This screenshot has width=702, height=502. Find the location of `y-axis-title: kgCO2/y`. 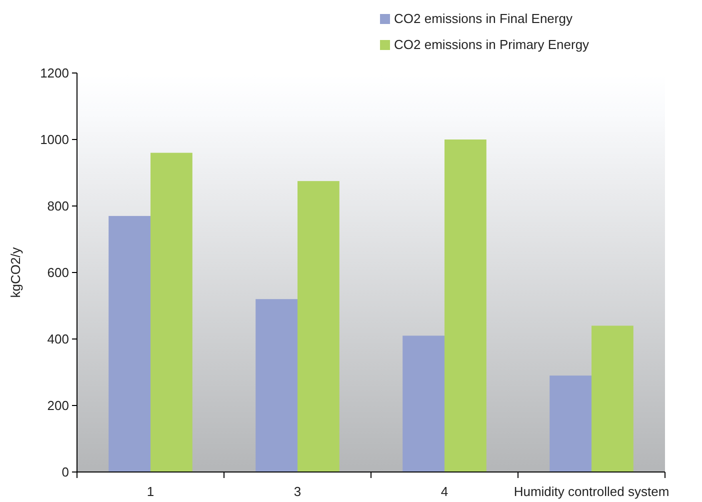

y-axis-title: kgCO2/y is located at coordinates (15, 272).